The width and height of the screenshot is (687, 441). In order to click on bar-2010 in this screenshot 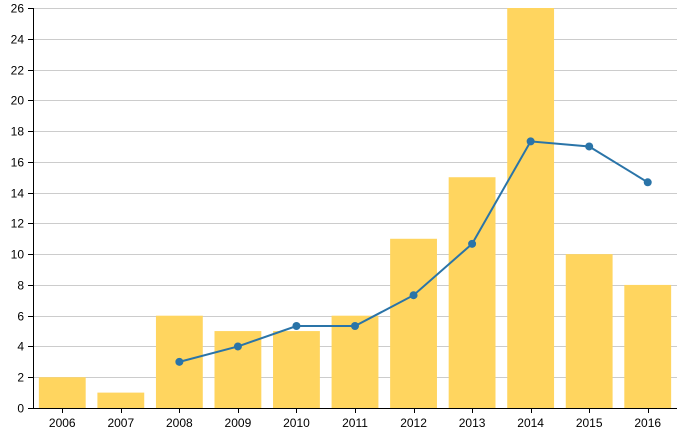, I will do `click(296, 369)`.